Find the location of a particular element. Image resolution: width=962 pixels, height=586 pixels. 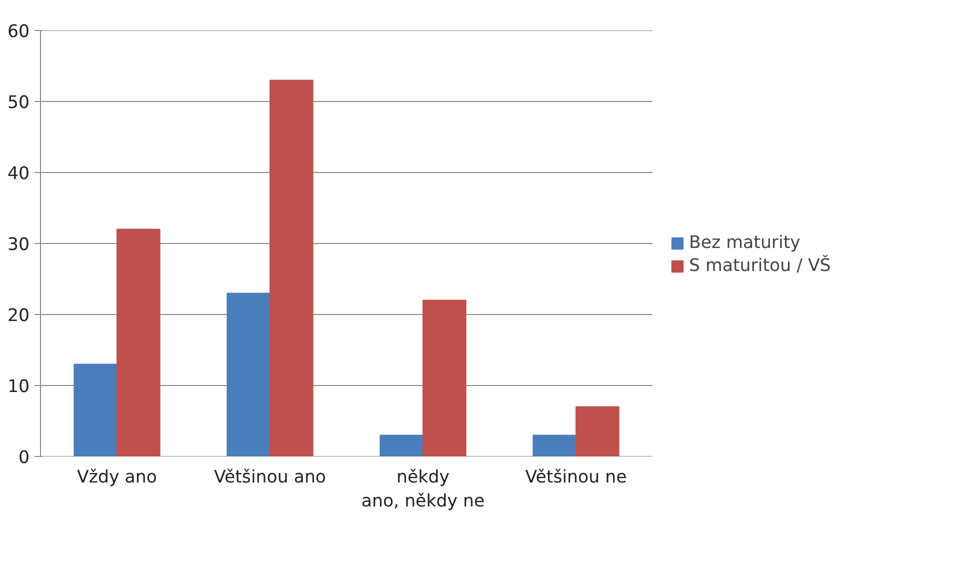

y-tick-label: 60 is located at coordinates (18, 32).